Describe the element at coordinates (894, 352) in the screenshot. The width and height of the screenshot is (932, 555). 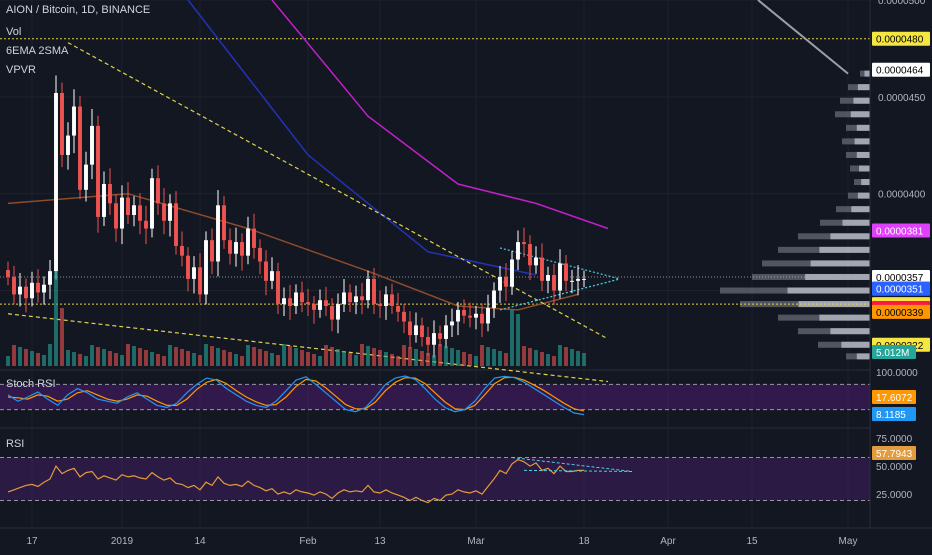
I see `volume-badge` at that location.